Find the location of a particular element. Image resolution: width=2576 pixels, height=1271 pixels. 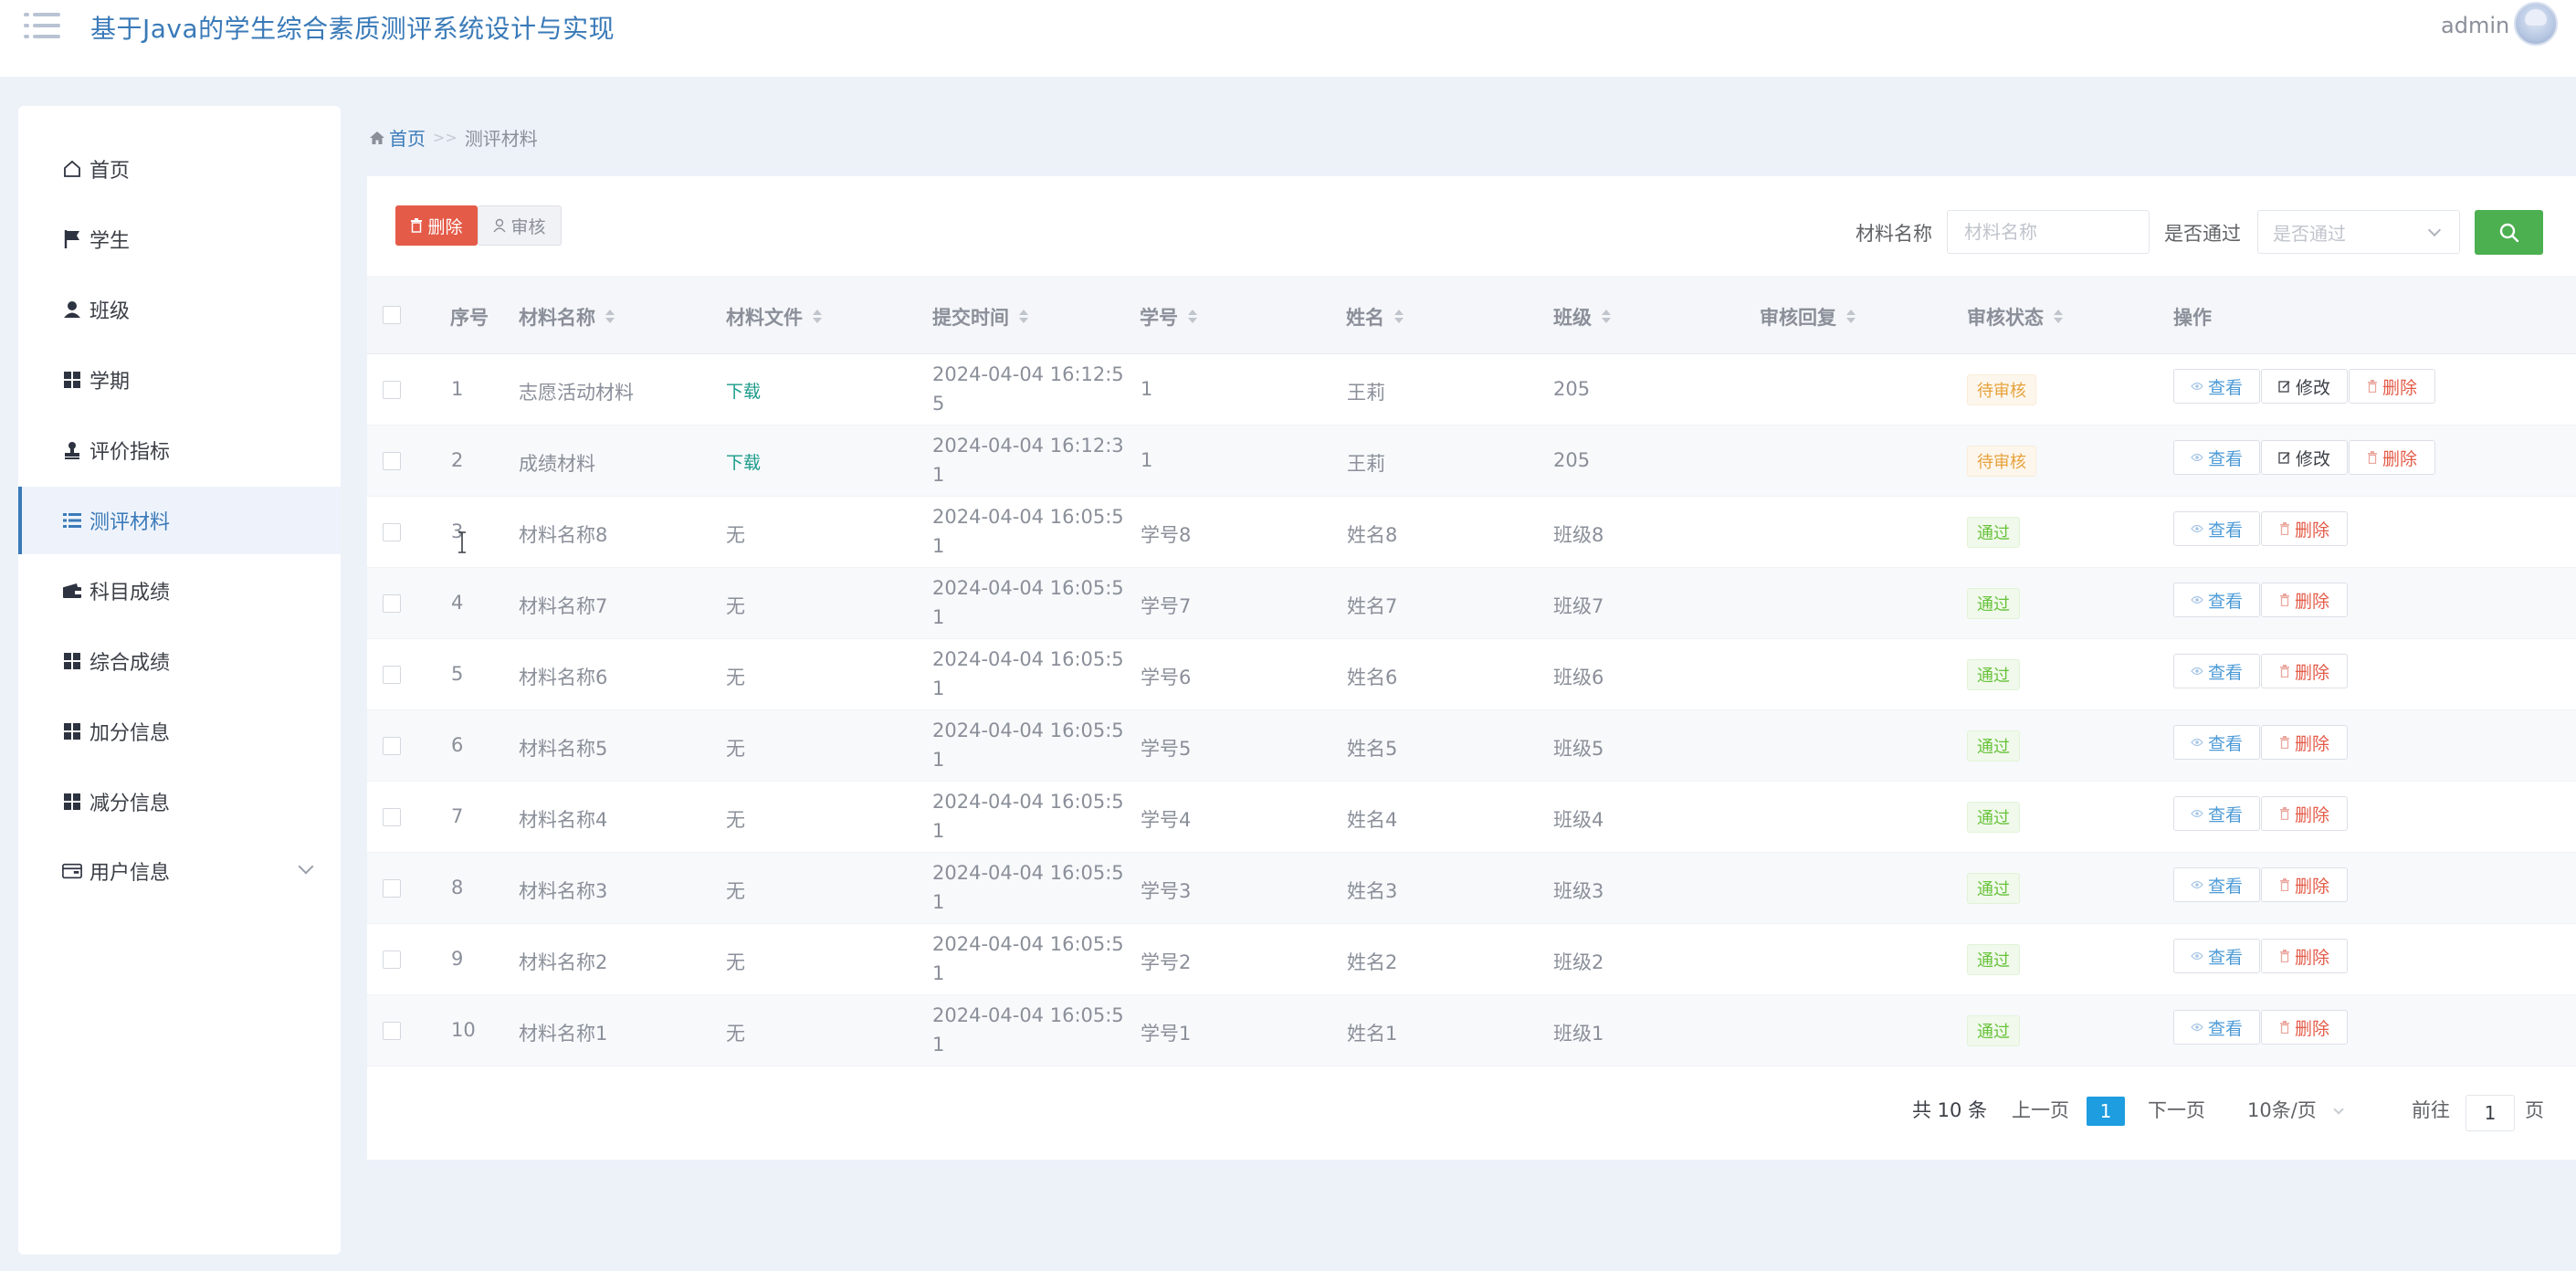

grid-icon is located at coordinates (72, 731).